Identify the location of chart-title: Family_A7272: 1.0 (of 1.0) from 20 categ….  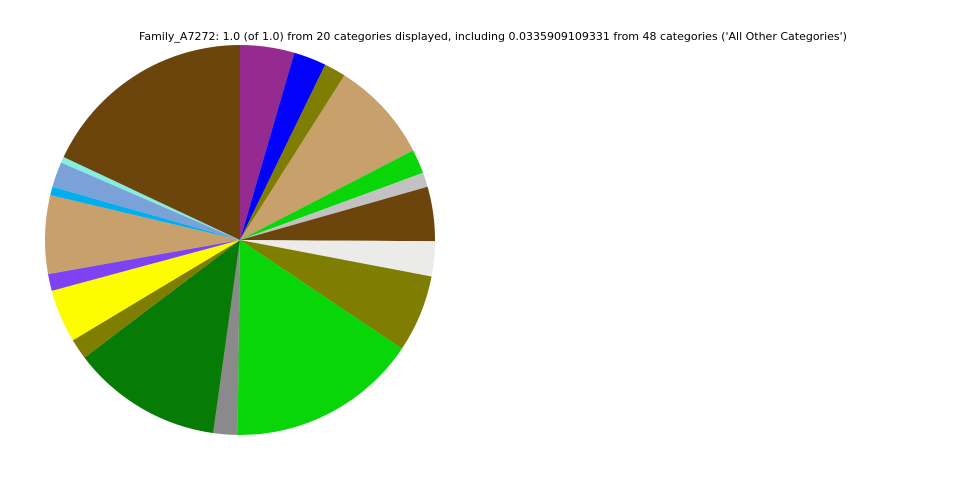
(493, 36).